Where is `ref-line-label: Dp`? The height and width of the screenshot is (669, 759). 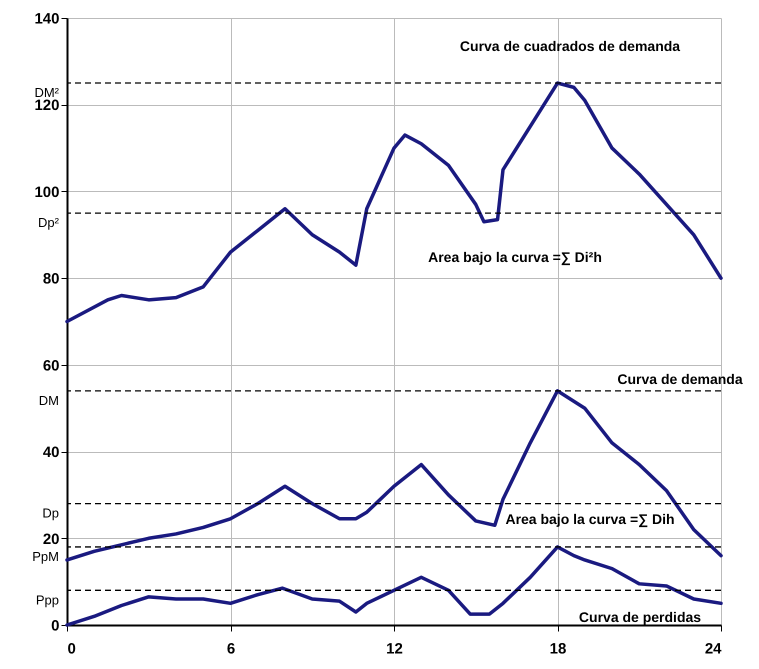
ref-line-label: Dp is located at coordinates (50, 513).